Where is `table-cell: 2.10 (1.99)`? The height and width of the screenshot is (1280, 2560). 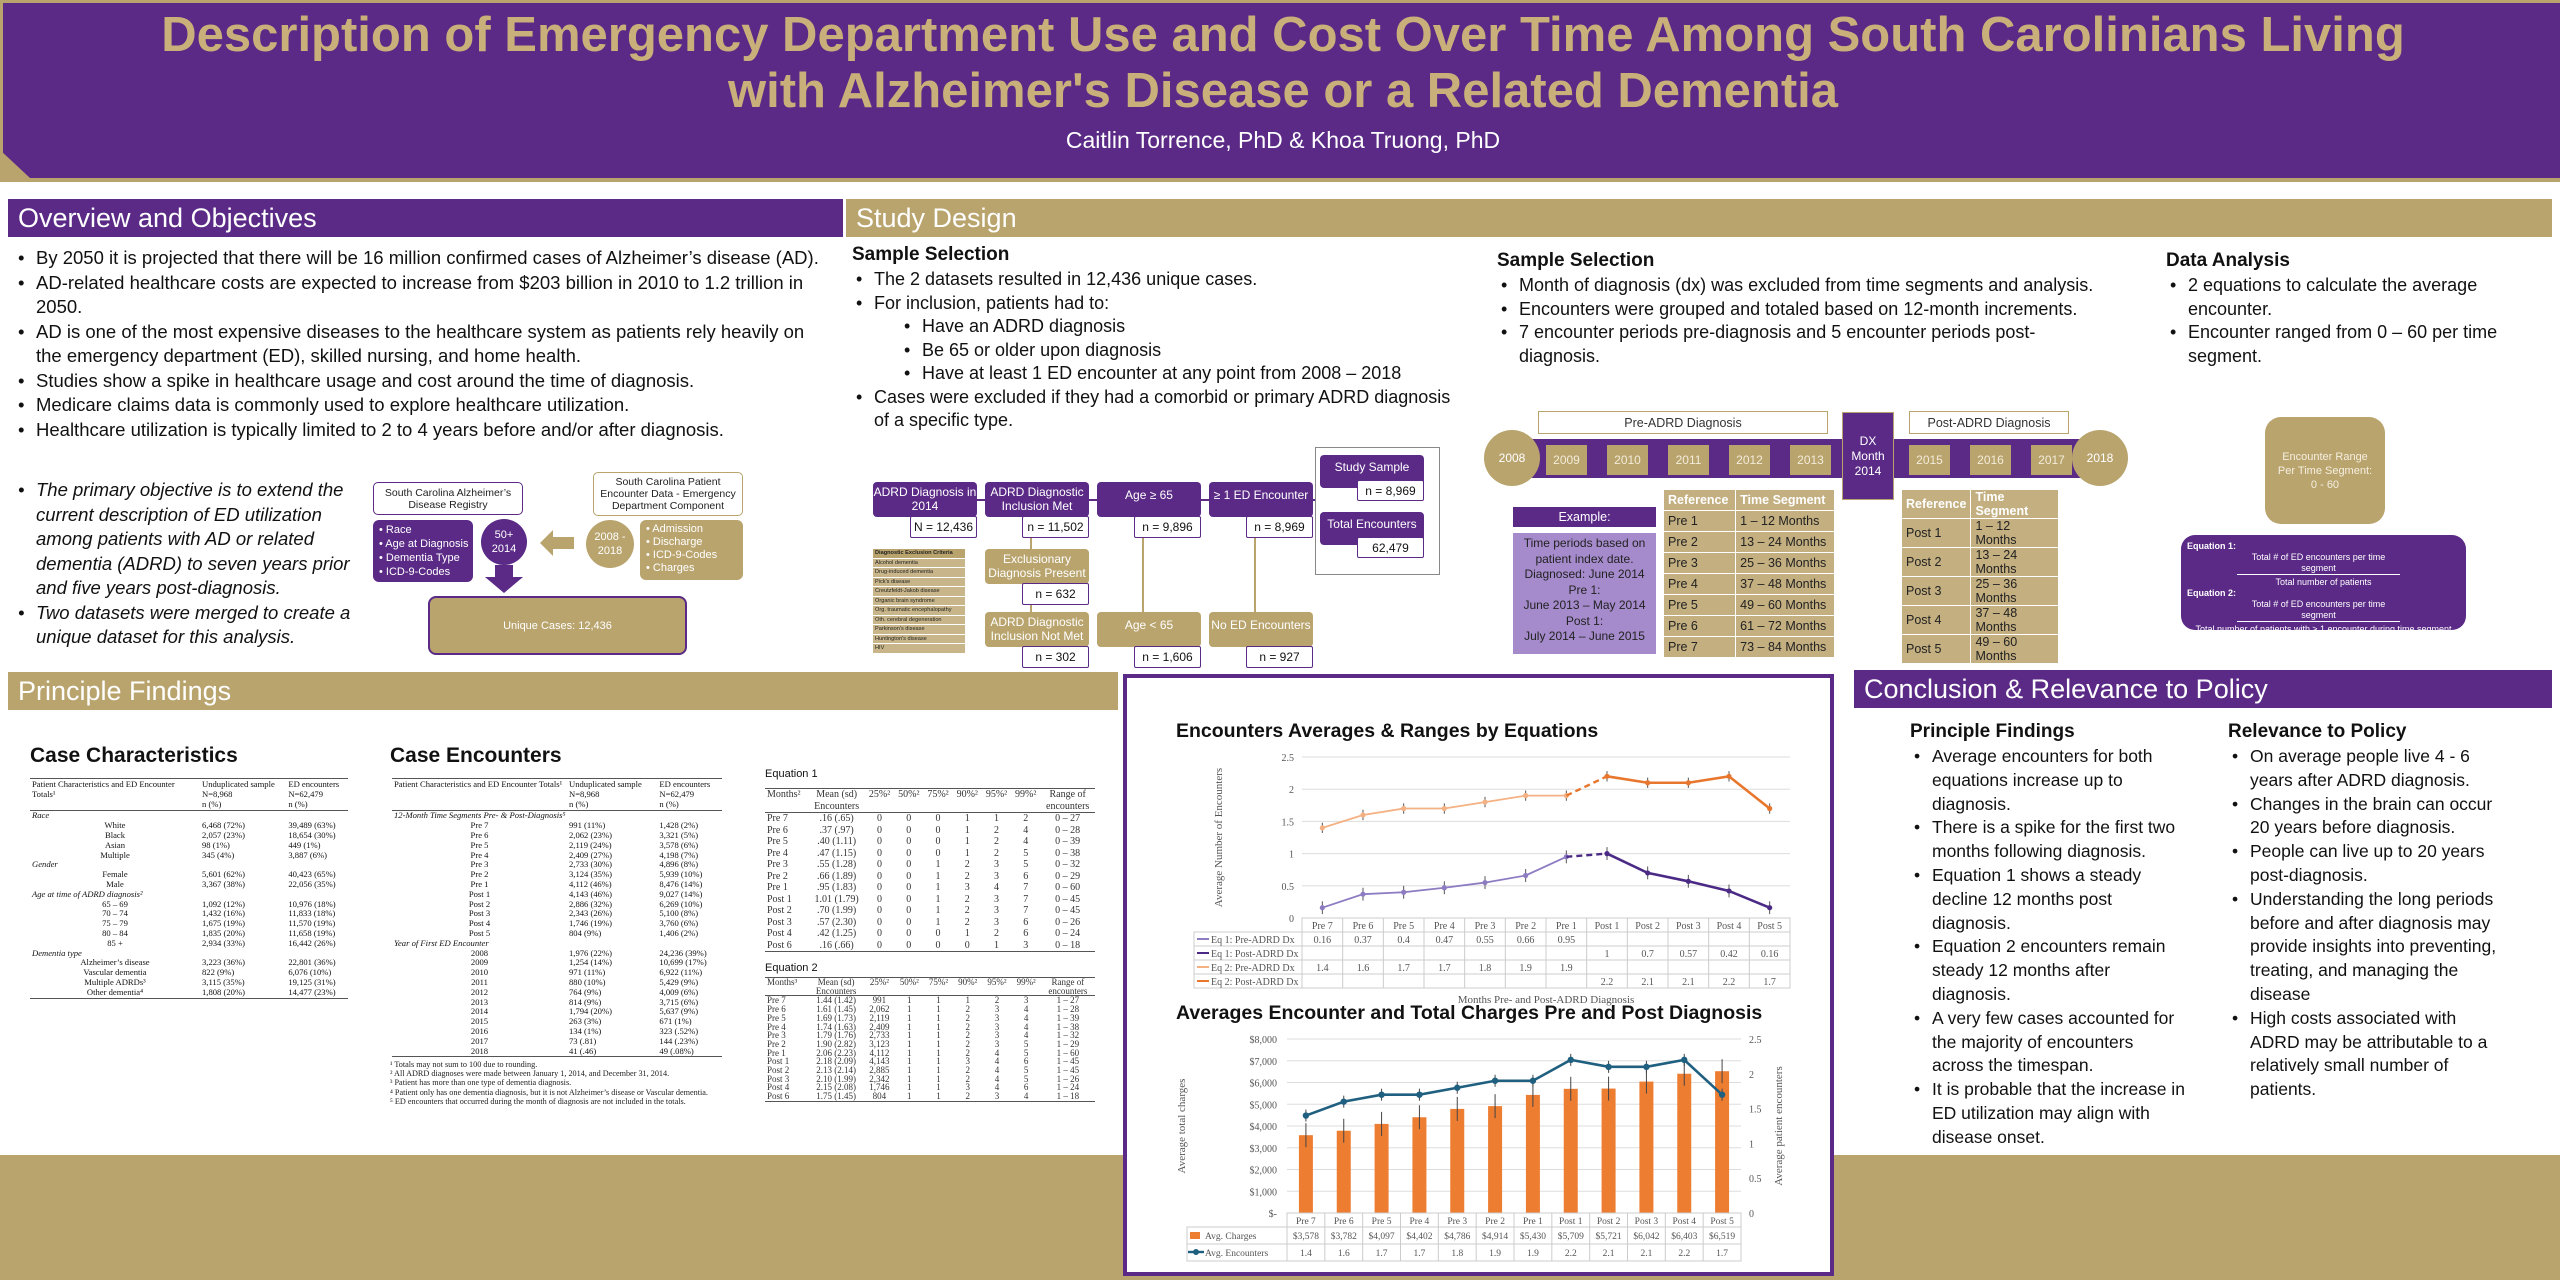
table-cell: 2.10 (1.99) is located at coordinates (836, 1078).